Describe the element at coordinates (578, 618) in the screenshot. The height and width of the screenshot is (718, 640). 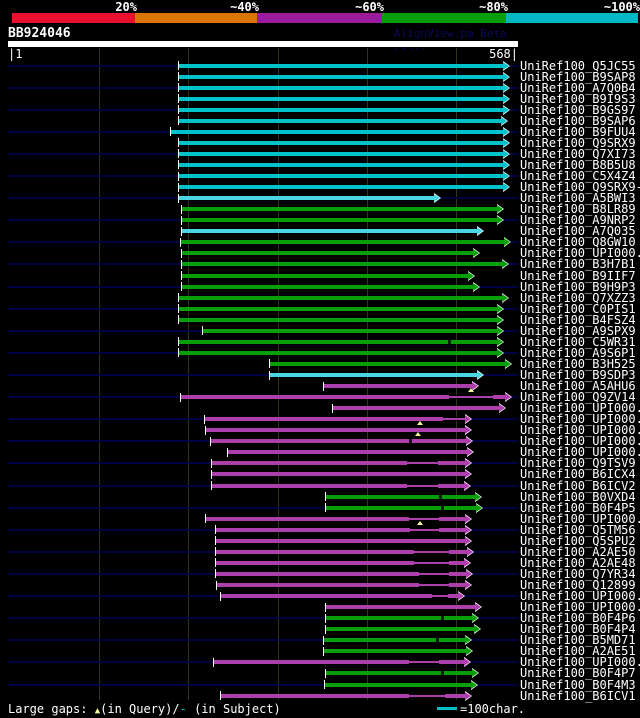
I see `hit-accession-label: UniRef100_B0F4P6` at that location.